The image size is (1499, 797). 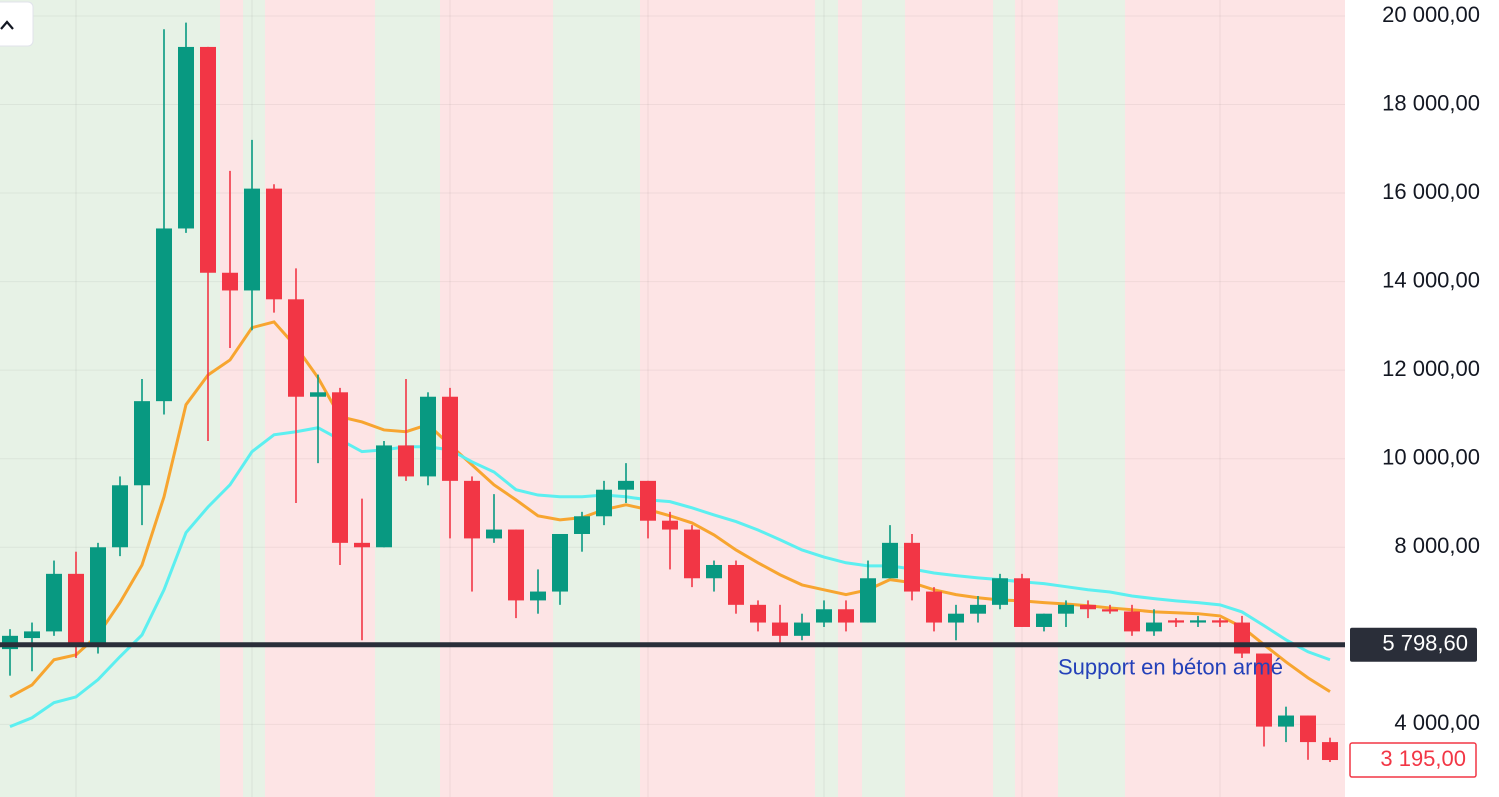 I want to click on chevron-icon, so click(x=7, y=25).